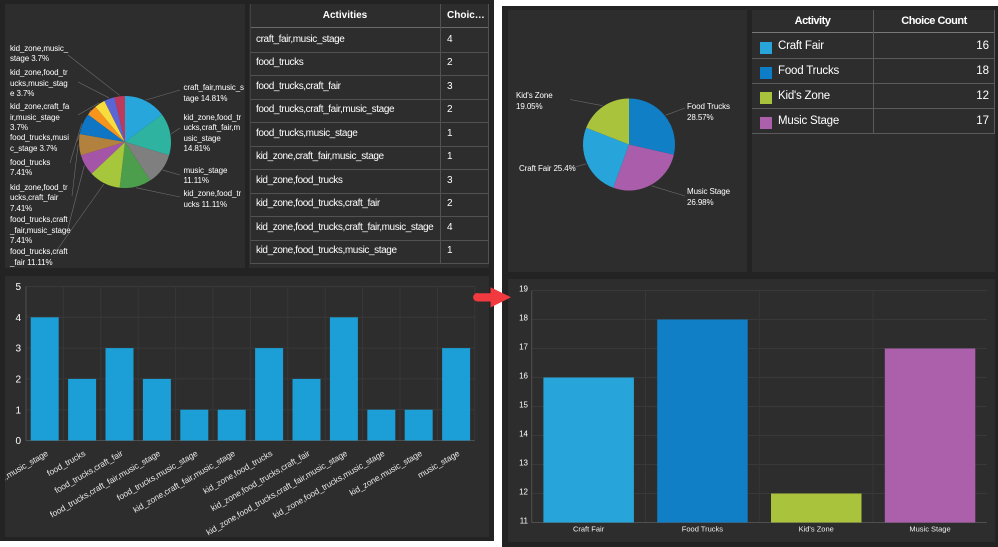 Image resolution: width=998 pixels, height=547 pixels. What do you see at coordinates (523, 433) in the screenshot?
I see `svg-text: 14` at bounding box center [523, 433].